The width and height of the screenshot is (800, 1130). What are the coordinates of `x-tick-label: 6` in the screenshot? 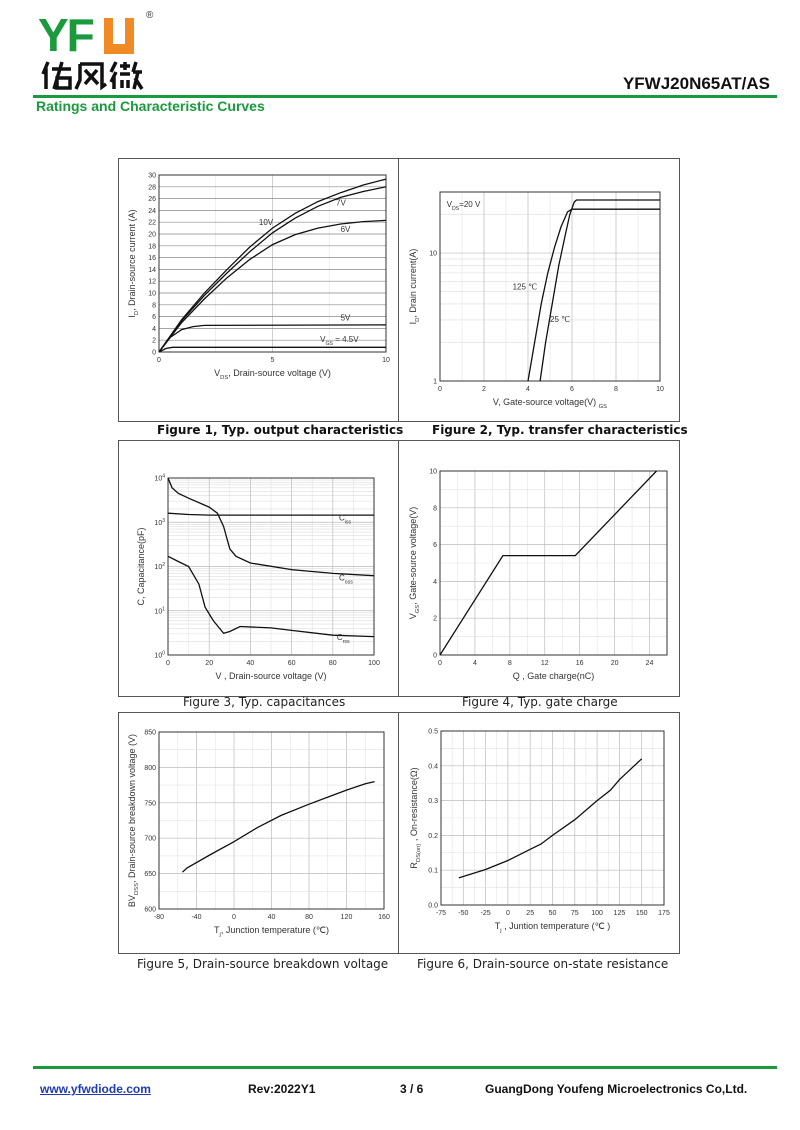 It's located at (572, 389).